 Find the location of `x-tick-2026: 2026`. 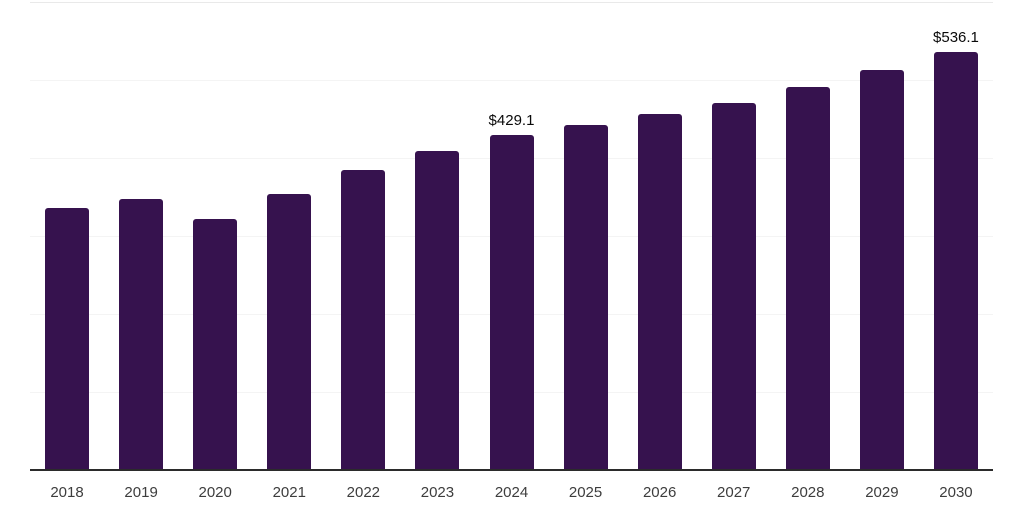

x-tick-2026: 2026 is located at coordinates (659, 492).